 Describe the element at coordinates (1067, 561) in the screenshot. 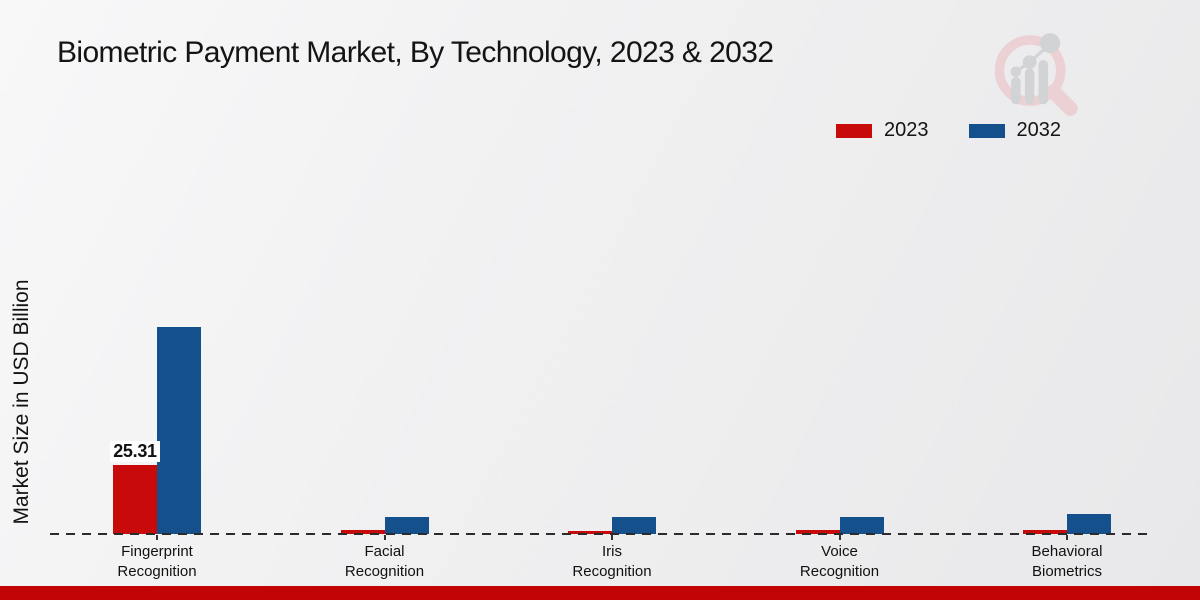

I see `category-label-behavioral-biometrics: Behavioral Biometrics` at that location.